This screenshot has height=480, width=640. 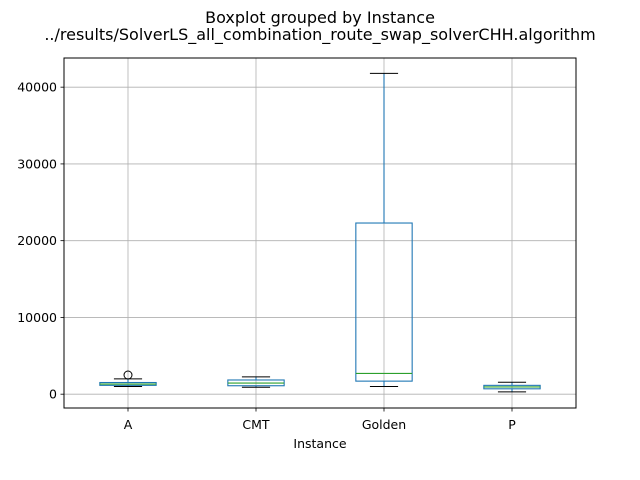 I want to click on x-tick-label: P, so click(x=512, y=424).